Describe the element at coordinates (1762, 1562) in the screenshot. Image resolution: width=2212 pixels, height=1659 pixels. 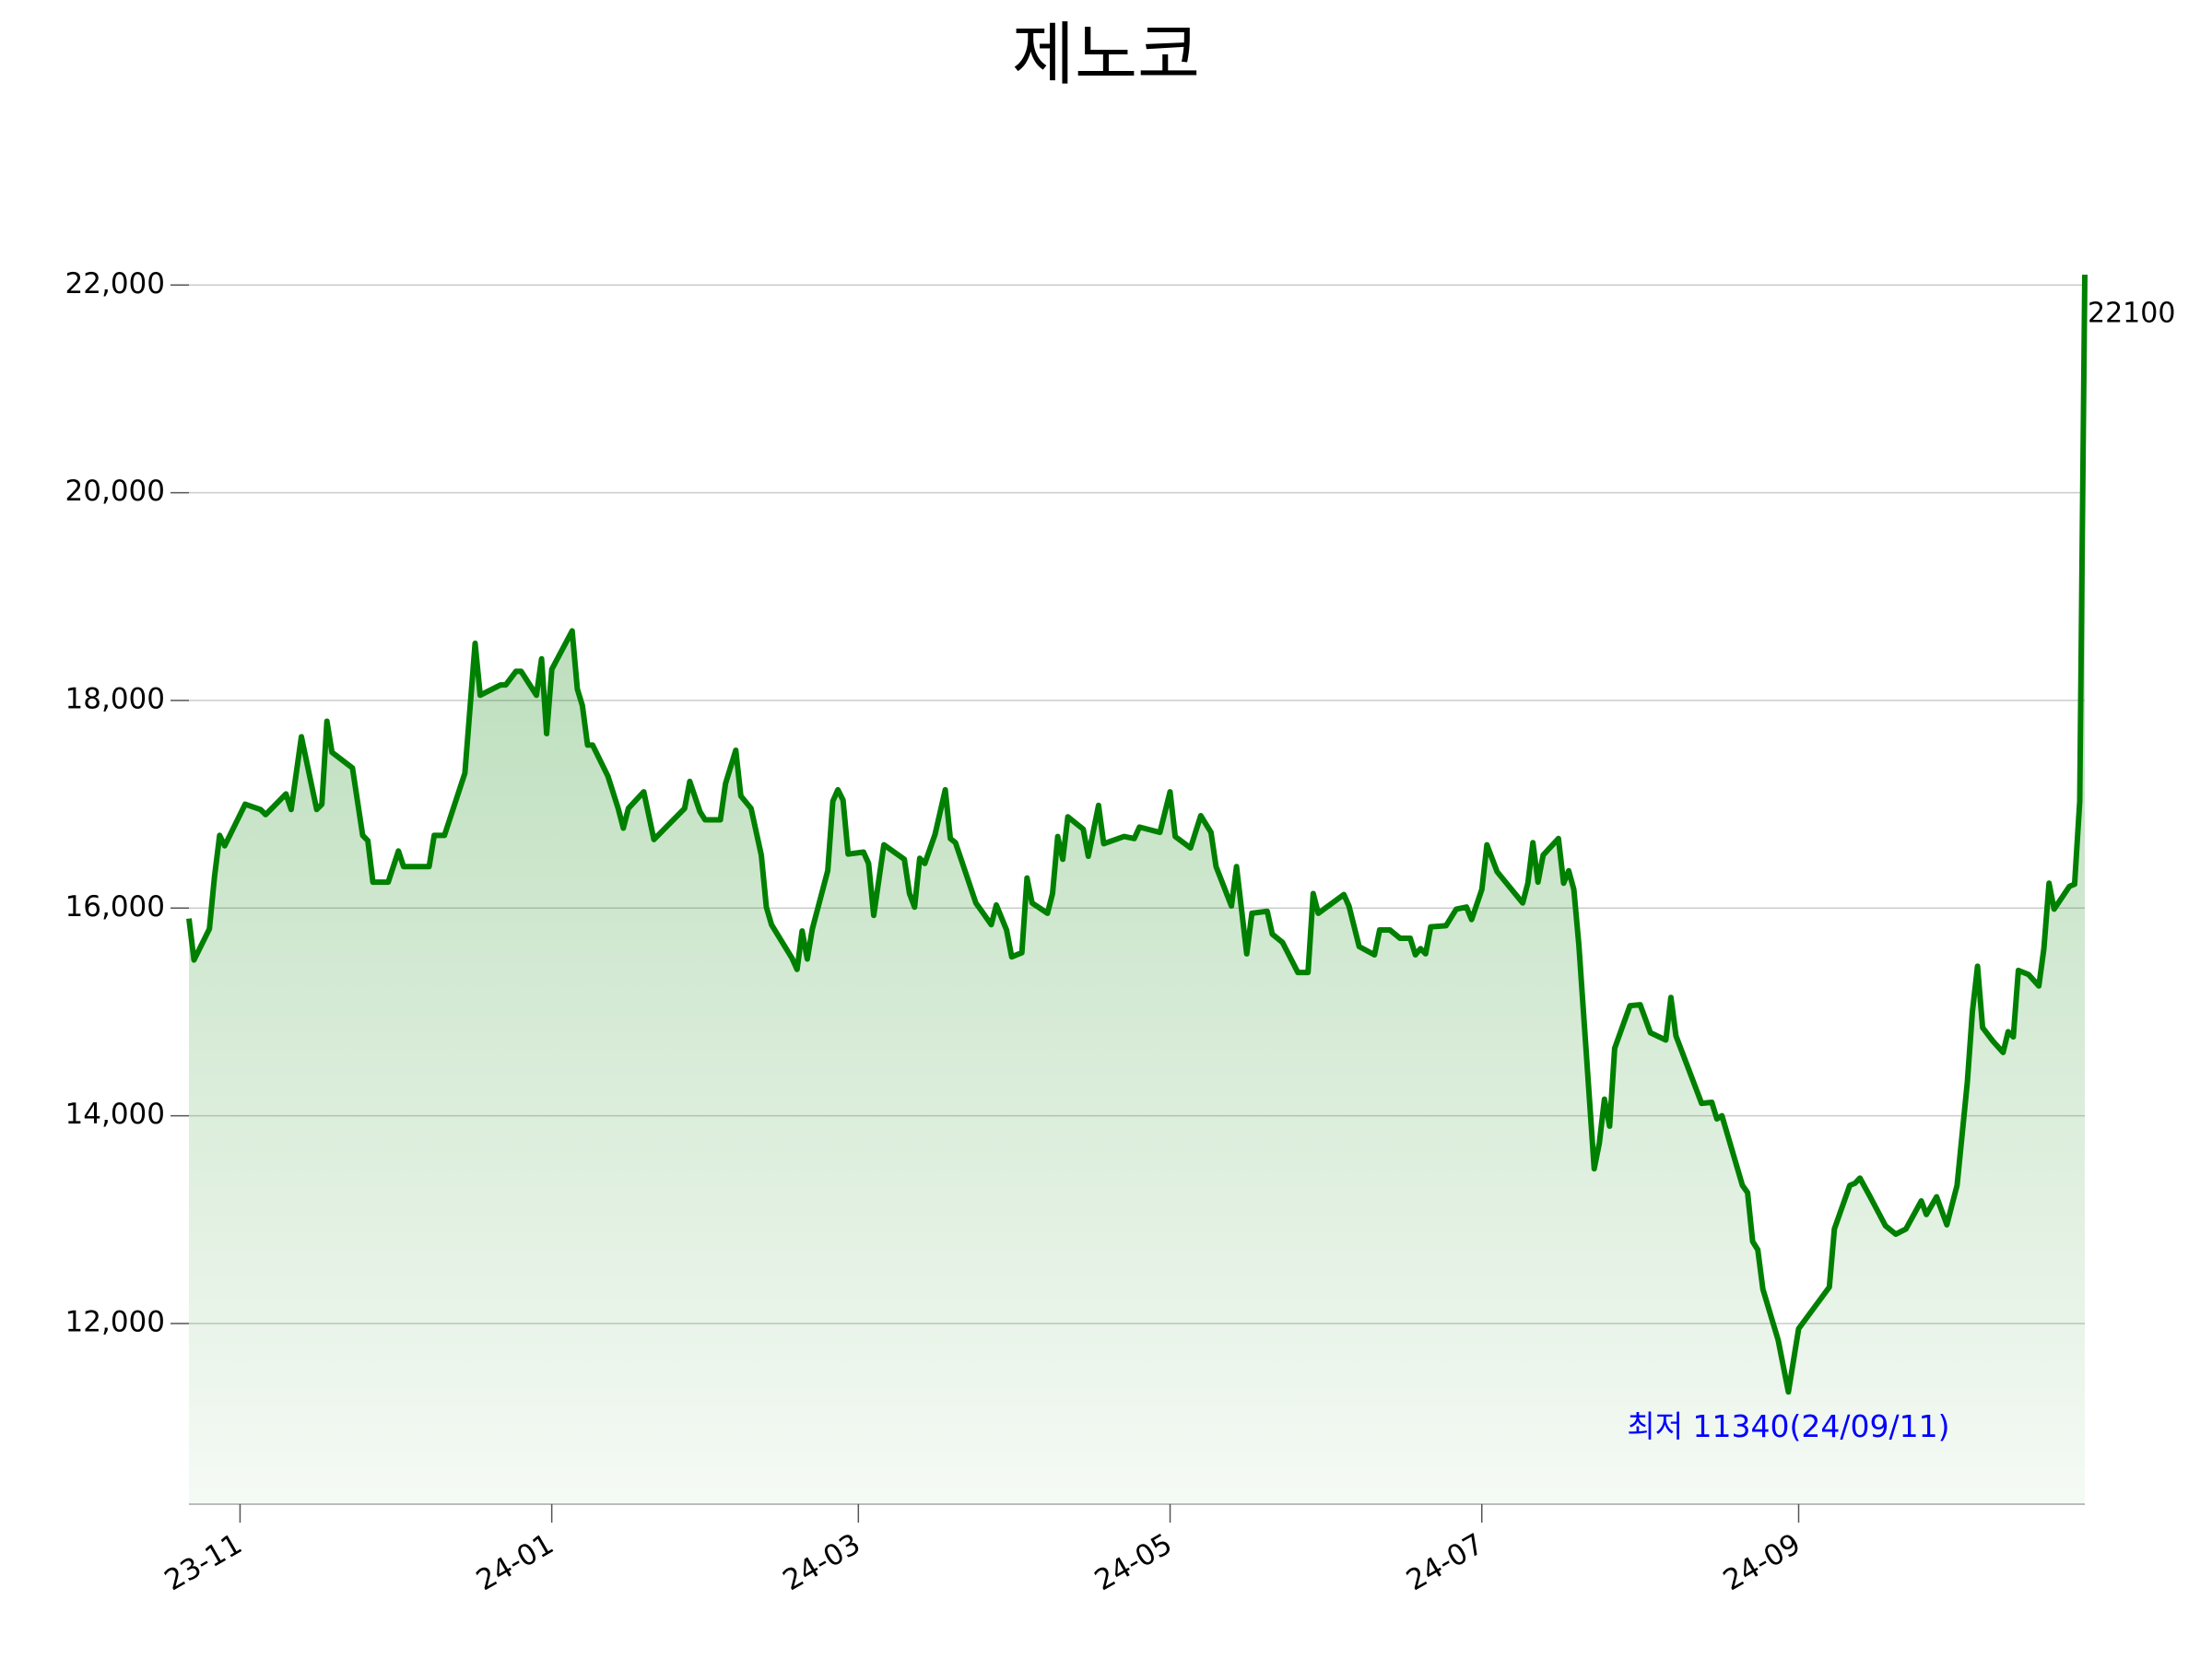
I see `x-tick-label: 24-09` at that location.